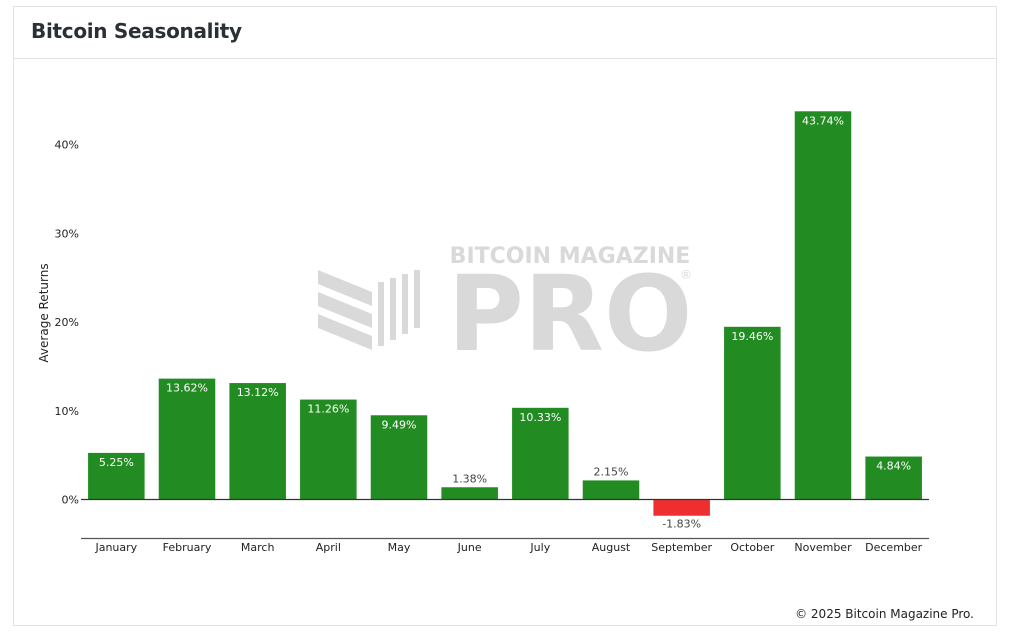 Image resolution: width=1010 pixels, height=632 pixels. Describe the element at coordinates (884, 614) in the screenshot. I see `copyright-footer: © 2025 Bitcoin Magazine Pro.` at that location.